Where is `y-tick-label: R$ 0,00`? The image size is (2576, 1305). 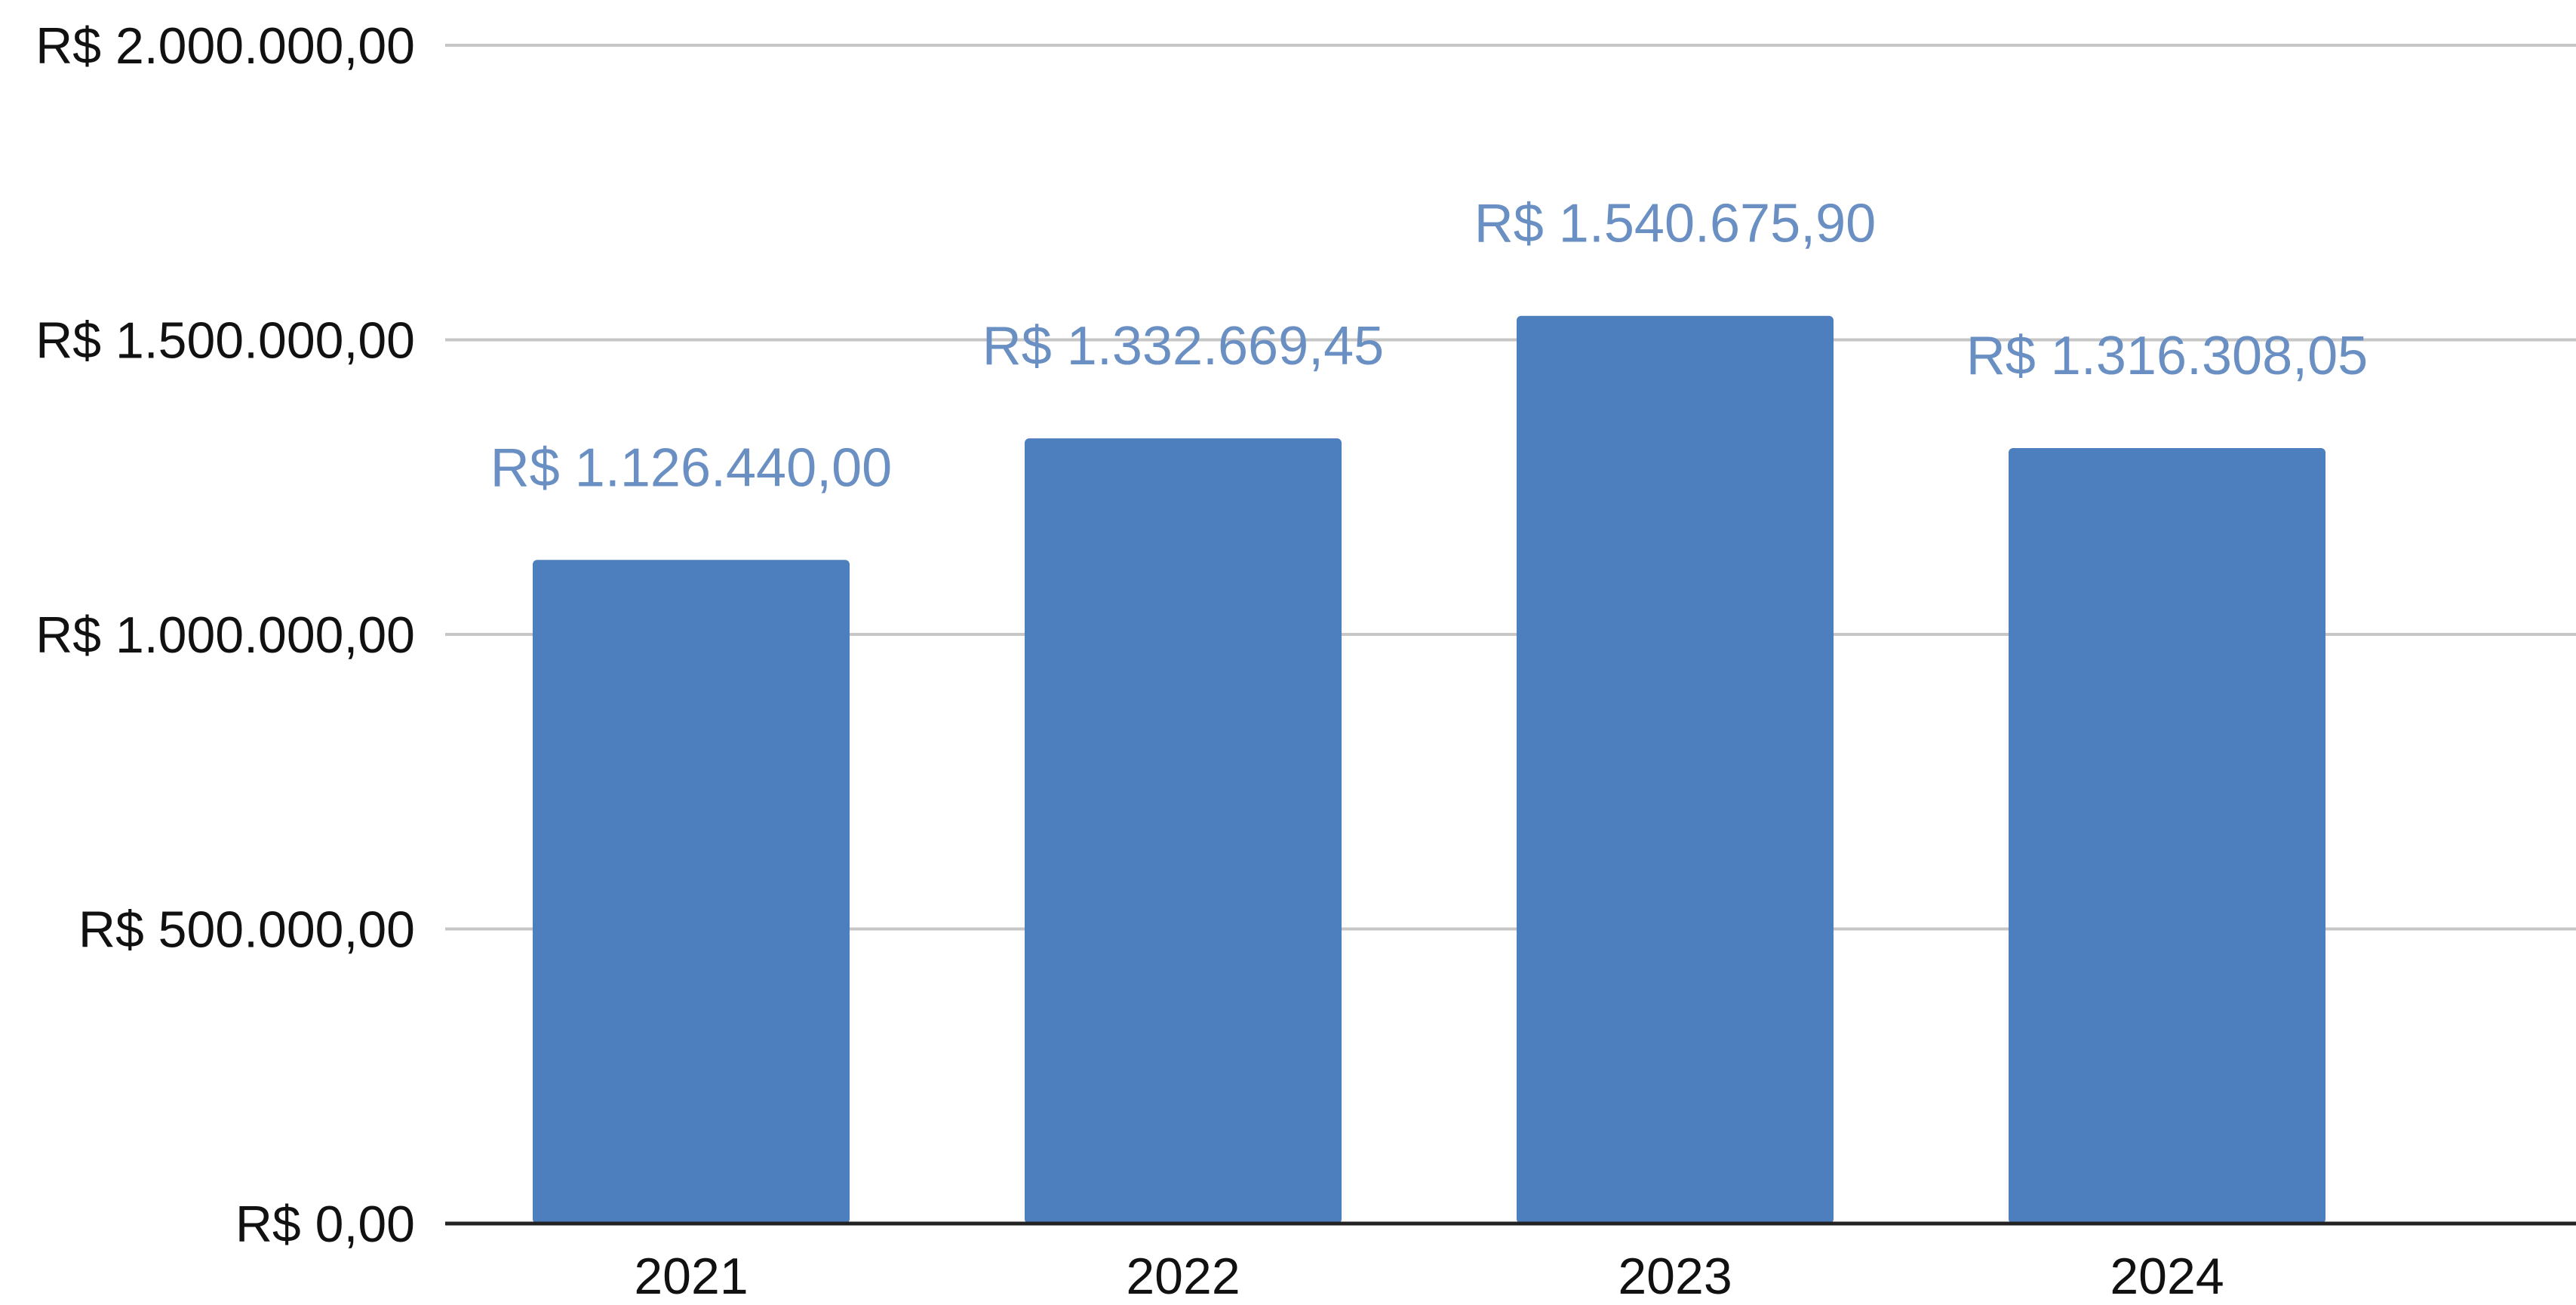 y-tick-label: R$ 0,00 is located at coordinates (325, 1224).